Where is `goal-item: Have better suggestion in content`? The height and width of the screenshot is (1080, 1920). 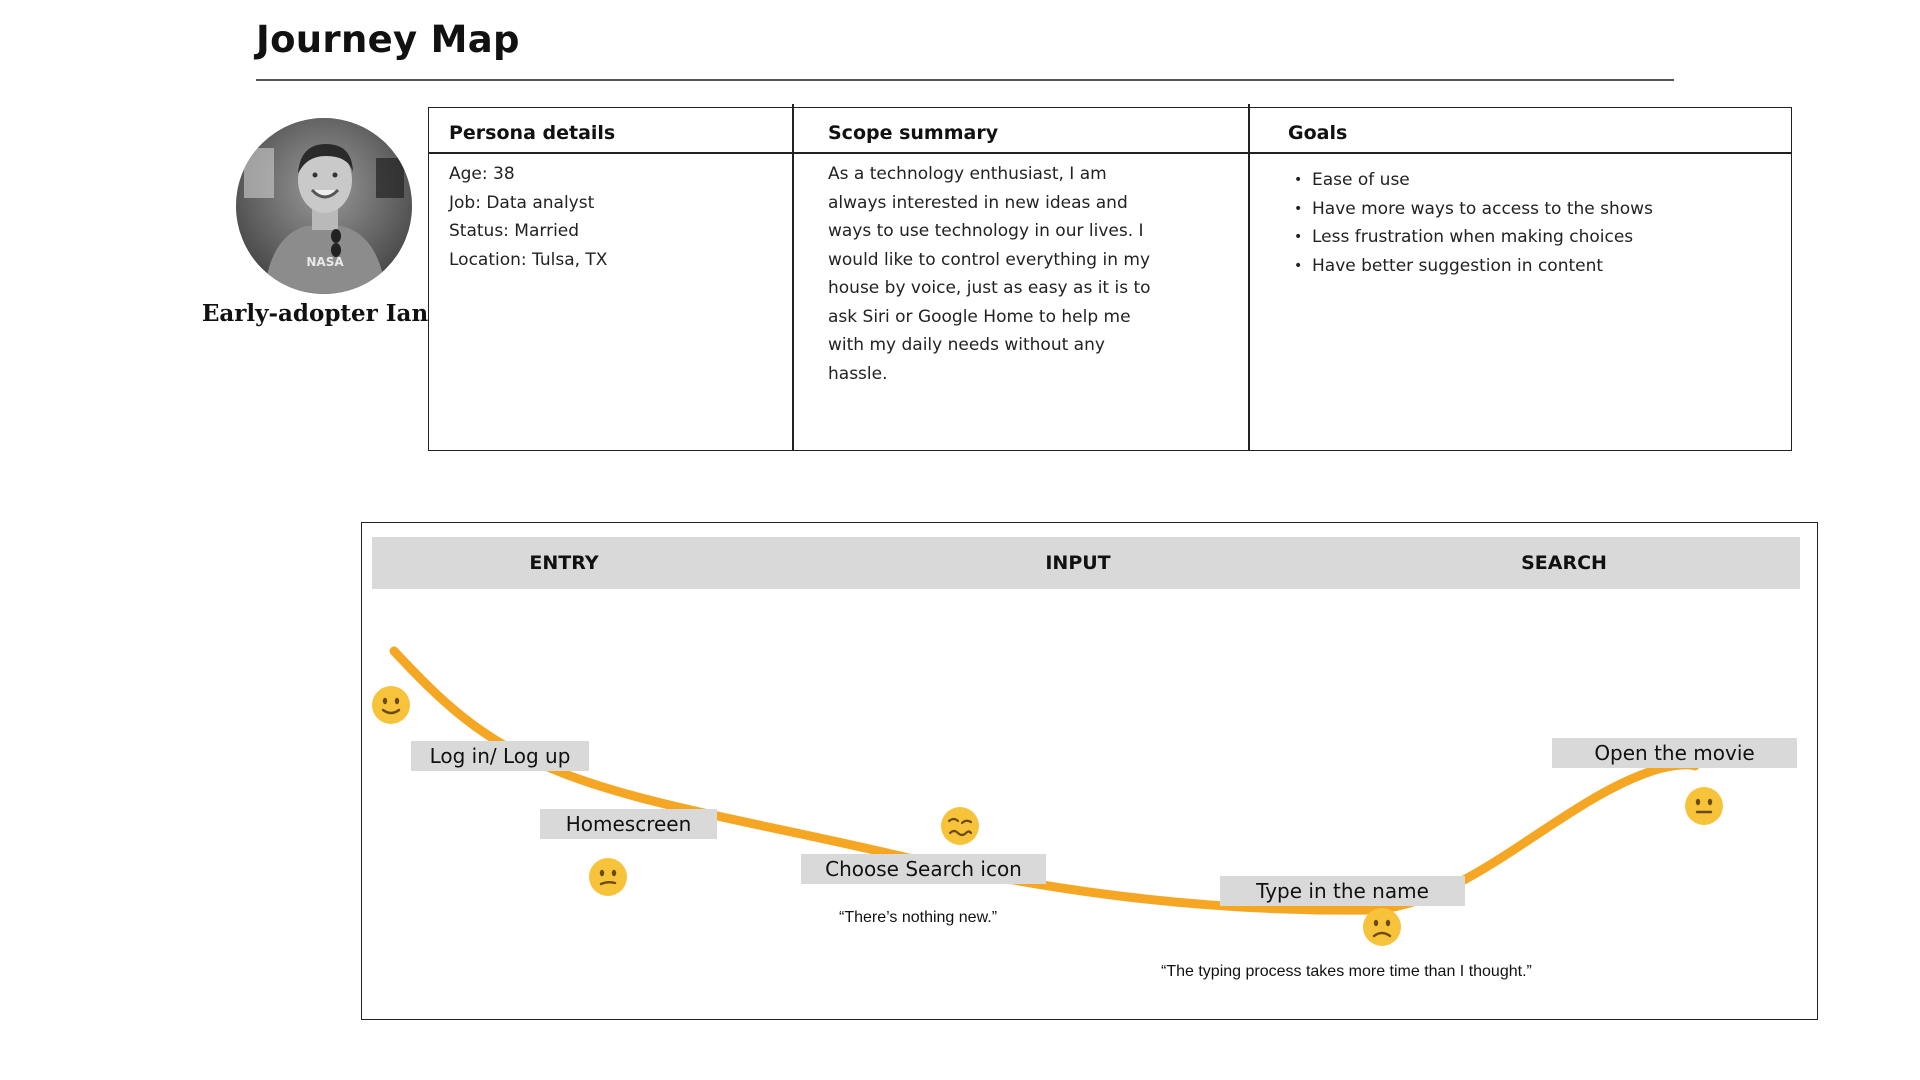
goal-item: Have better suggestion in content is located at coordinates (1473, 266).